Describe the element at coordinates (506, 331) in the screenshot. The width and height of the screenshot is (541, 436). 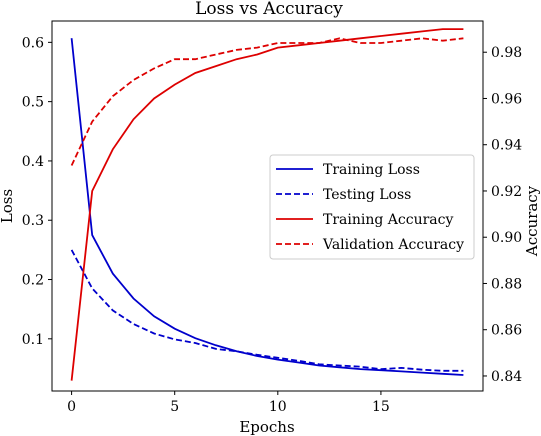
I see `y-right-tick-label: 0.86` at that location.